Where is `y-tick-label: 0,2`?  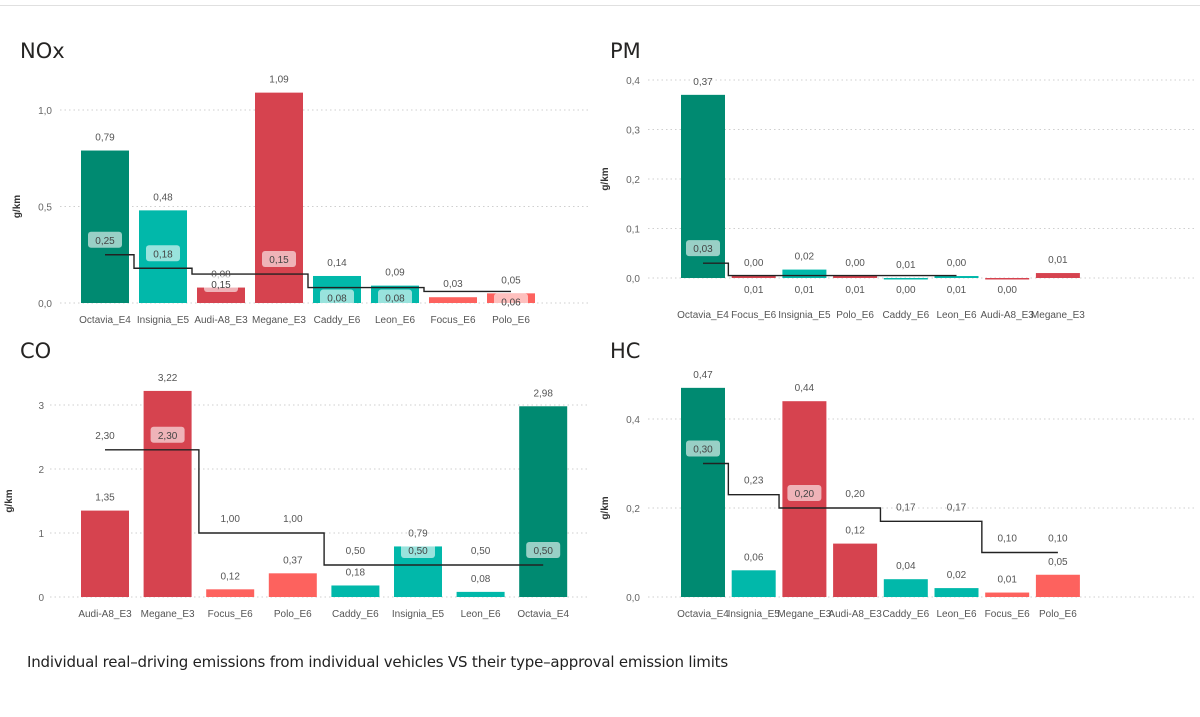
y-tick-label: 0,2 is located at coordinates (633, 509).